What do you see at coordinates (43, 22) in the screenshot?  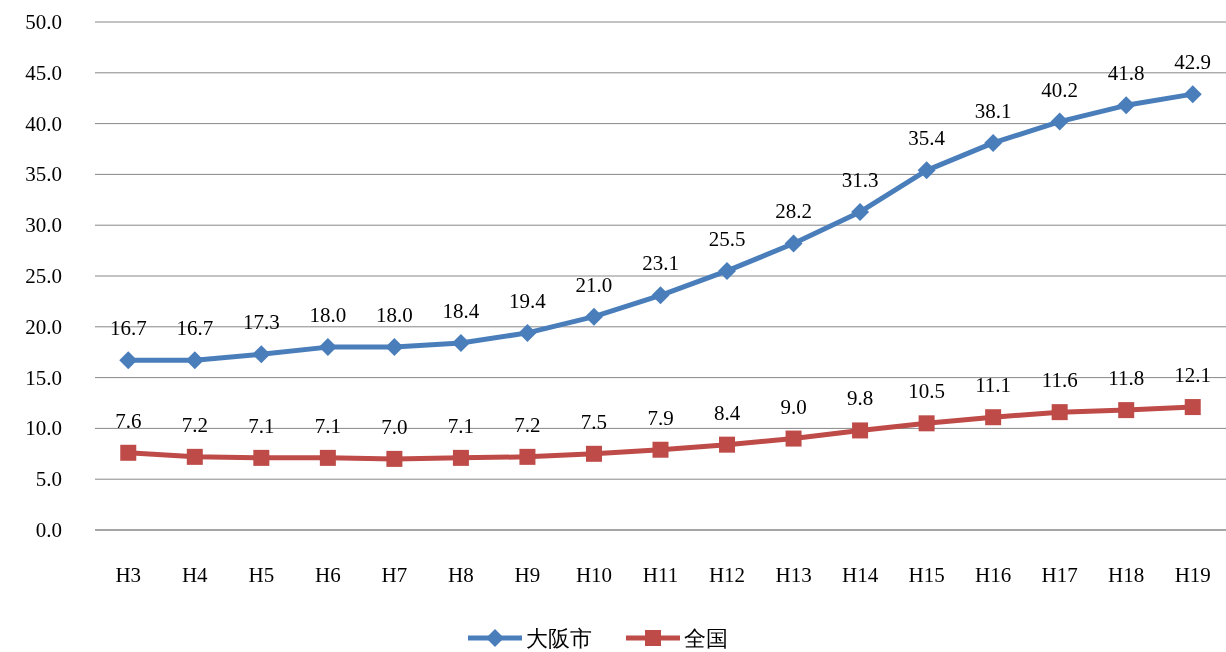 I see `y-tick-label: 50.0` at bounding box center [43, 22].